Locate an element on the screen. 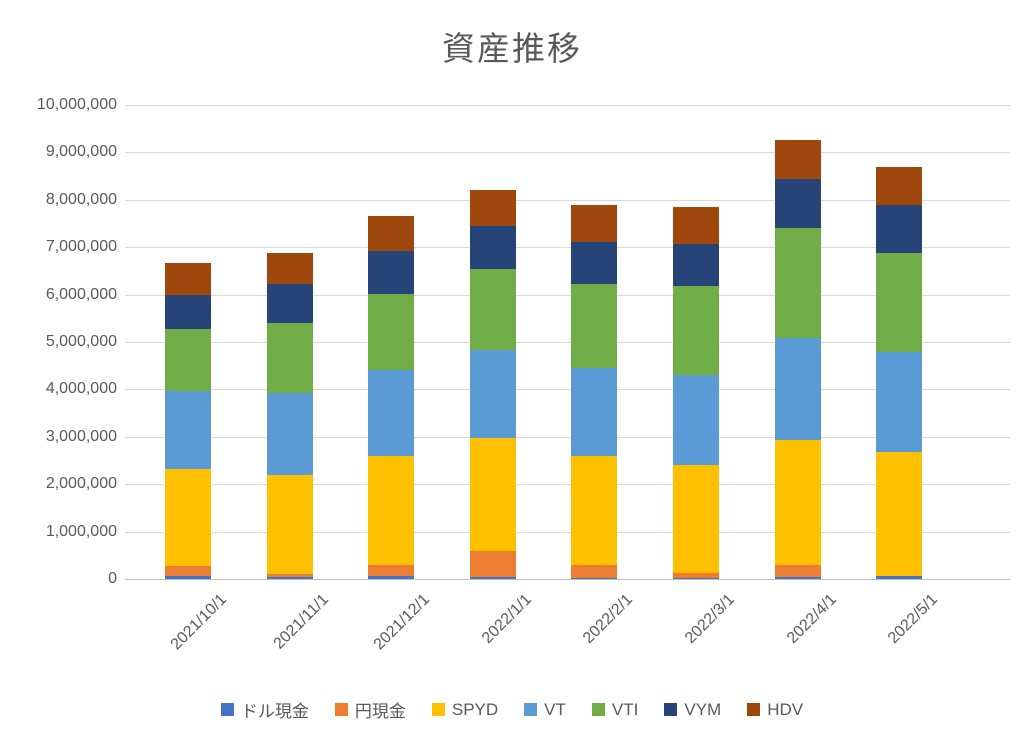 The height and width of the screenshot is (751, 1024). bar-segment-SPYD-2022/3/1 is located at coordinates (696, 519).